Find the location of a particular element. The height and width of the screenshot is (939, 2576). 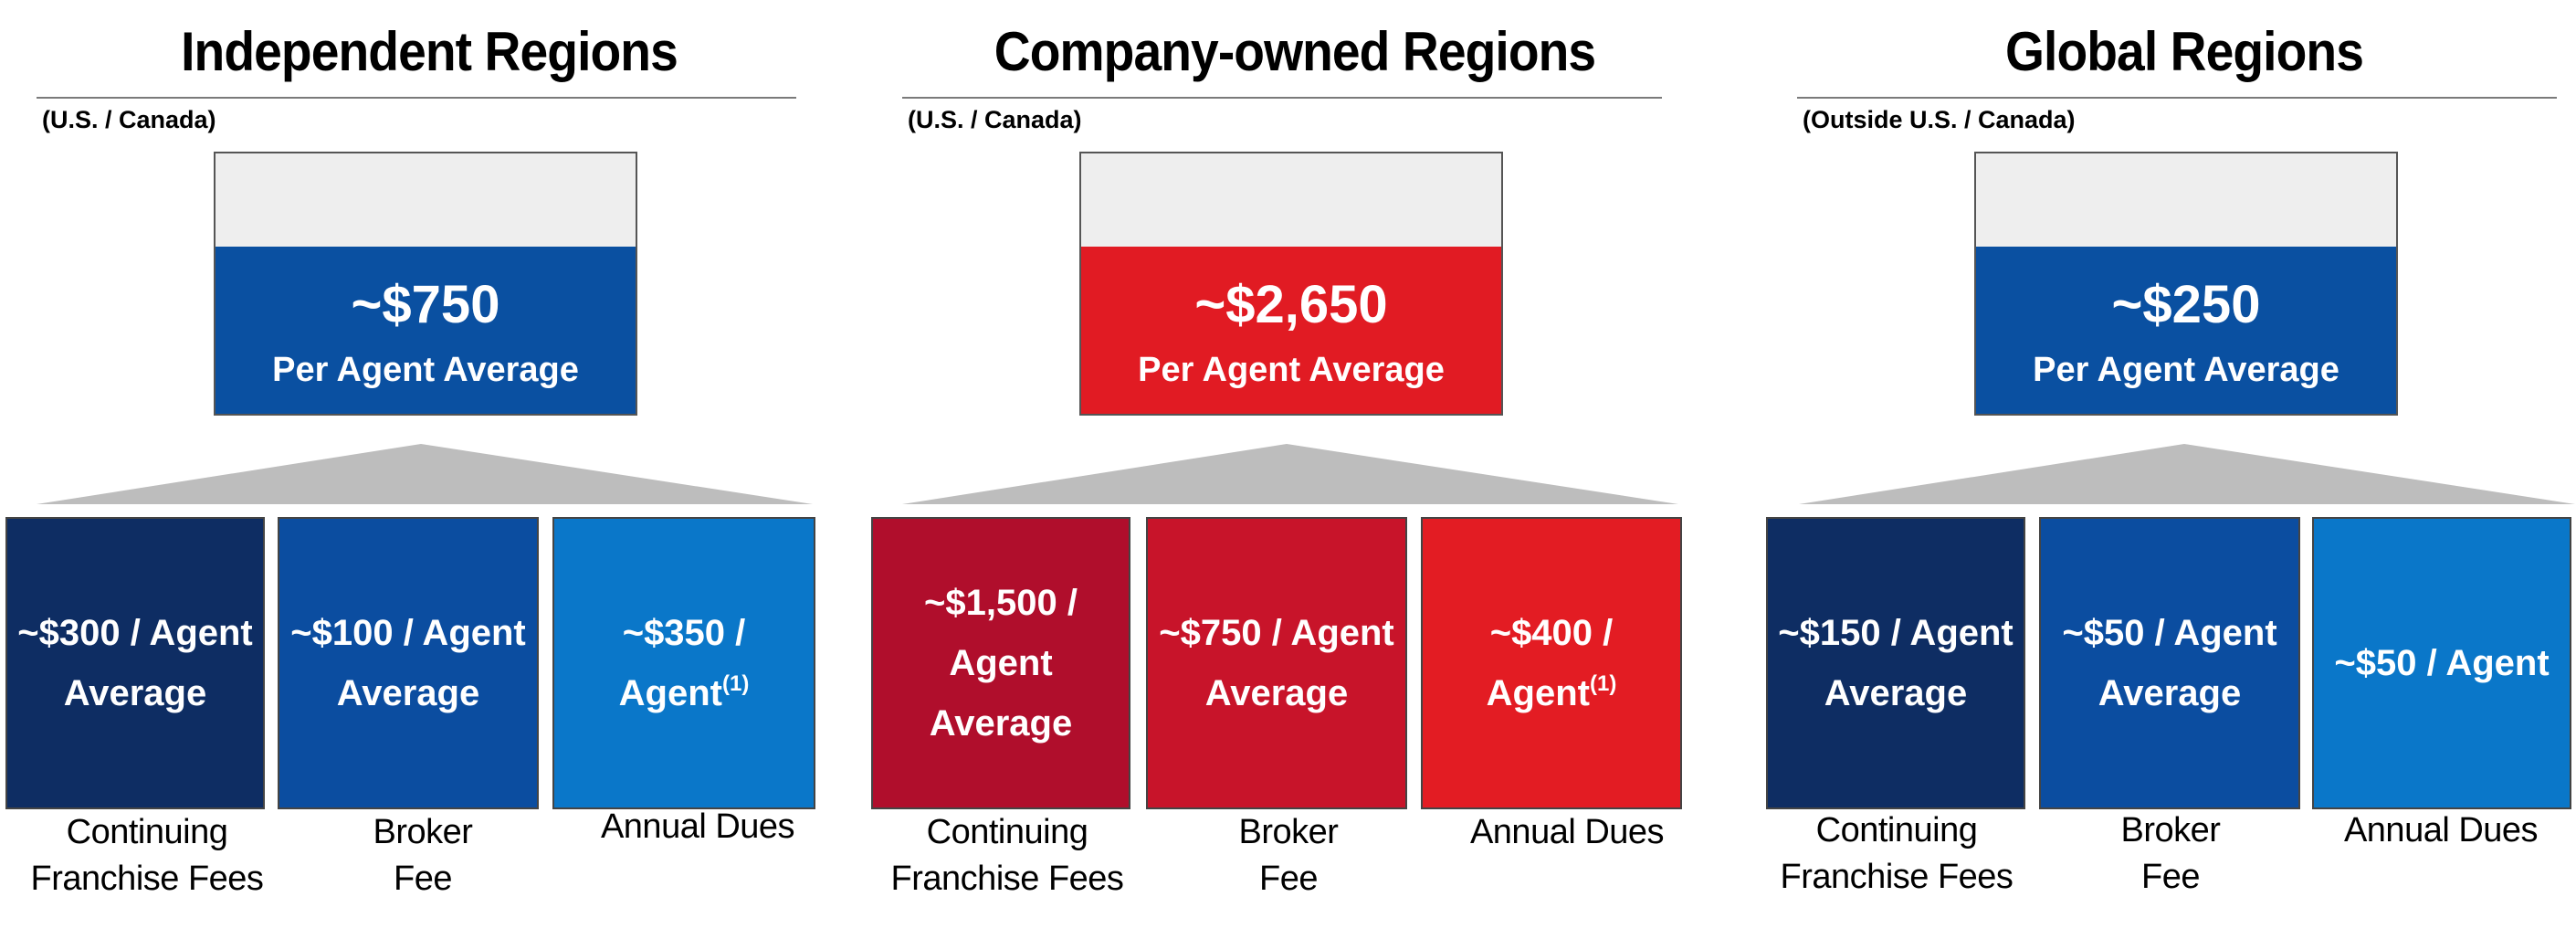

summary-box: ~$750 Per Agent Average is located at coordinates (425, 284).